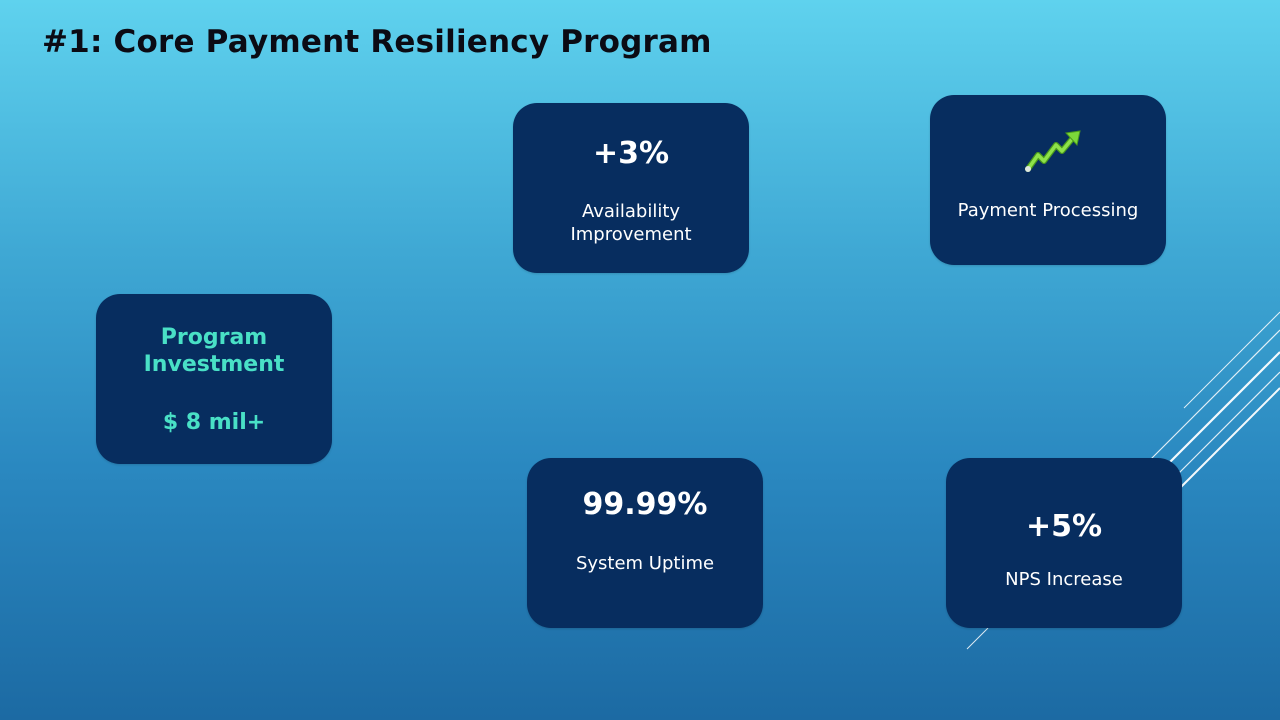 The height and width of the screenshot is (720, 1280). Describe the element at coordinates (1048, 210) in the screenshot. I see `payment-processing-caption: Payment Processing` at that location.